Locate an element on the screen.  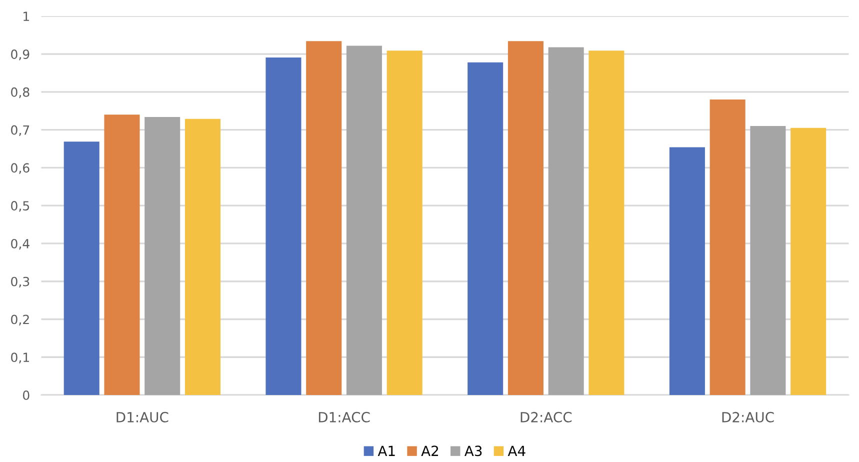
y-tick-label: 0 is located at coordinates (26, 395).